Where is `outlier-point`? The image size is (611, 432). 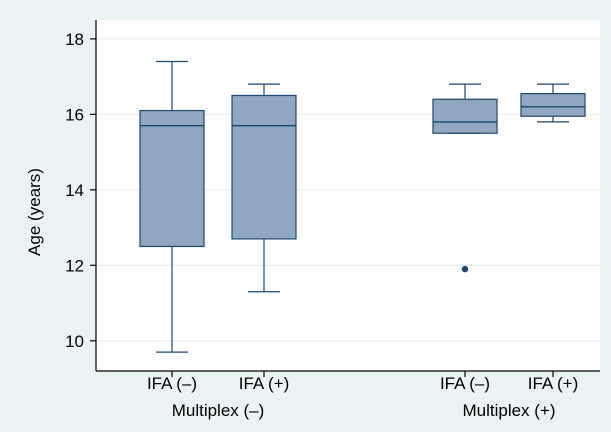
outlier-point is located at coordinates (465, 269).